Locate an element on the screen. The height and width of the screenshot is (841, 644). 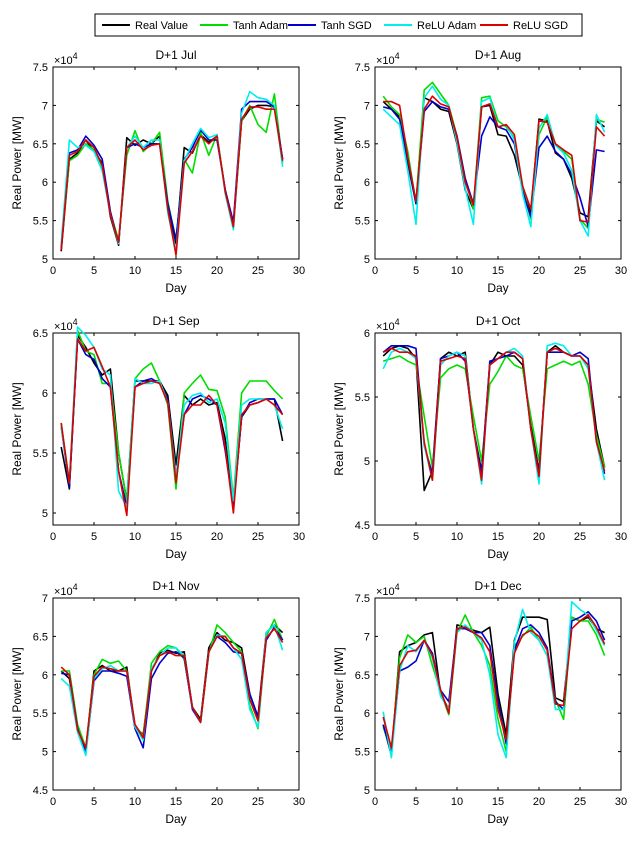
legend-entry: ReLU SGD is located at coordinates (524, 26).